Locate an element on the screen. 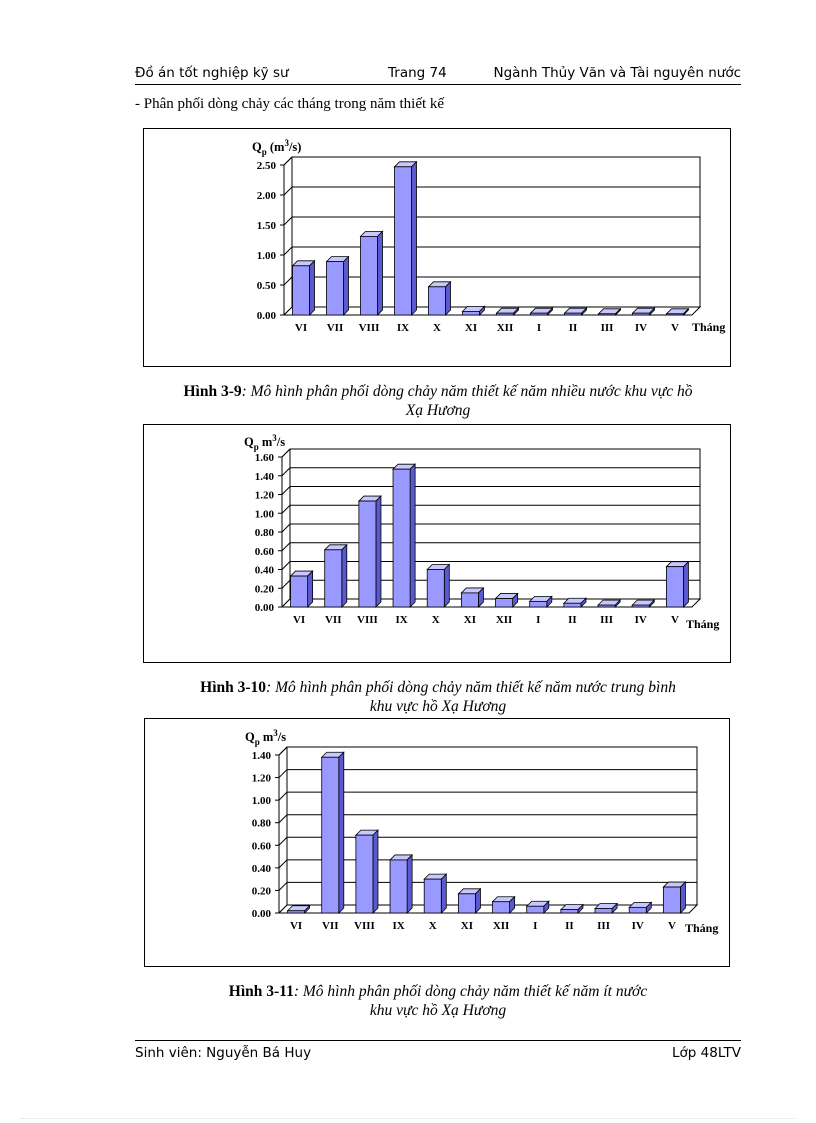 This screenshot has width=816, height=1123. y-axis-label: Qp m3/s is located at coordinates (264, 442).